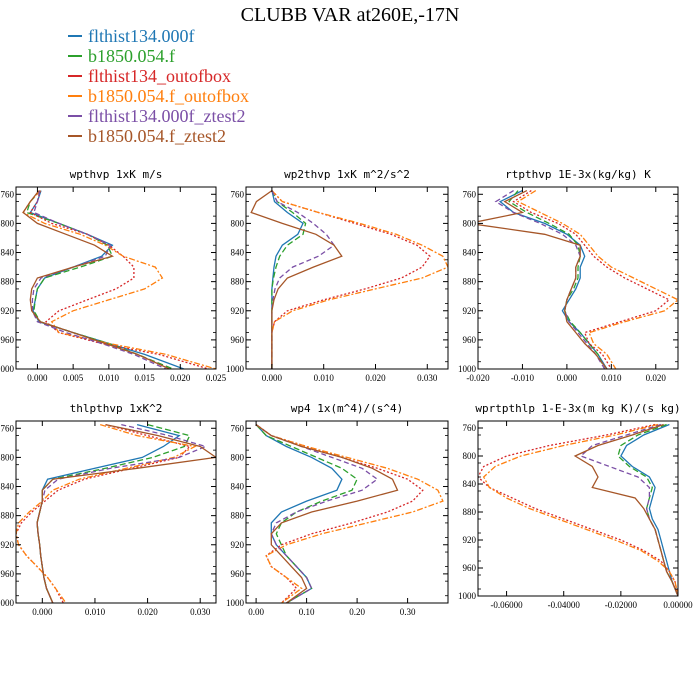 This screenshot has height=700, width=700. I want to click on x-tick-label: 0.025, so click(216, 378).